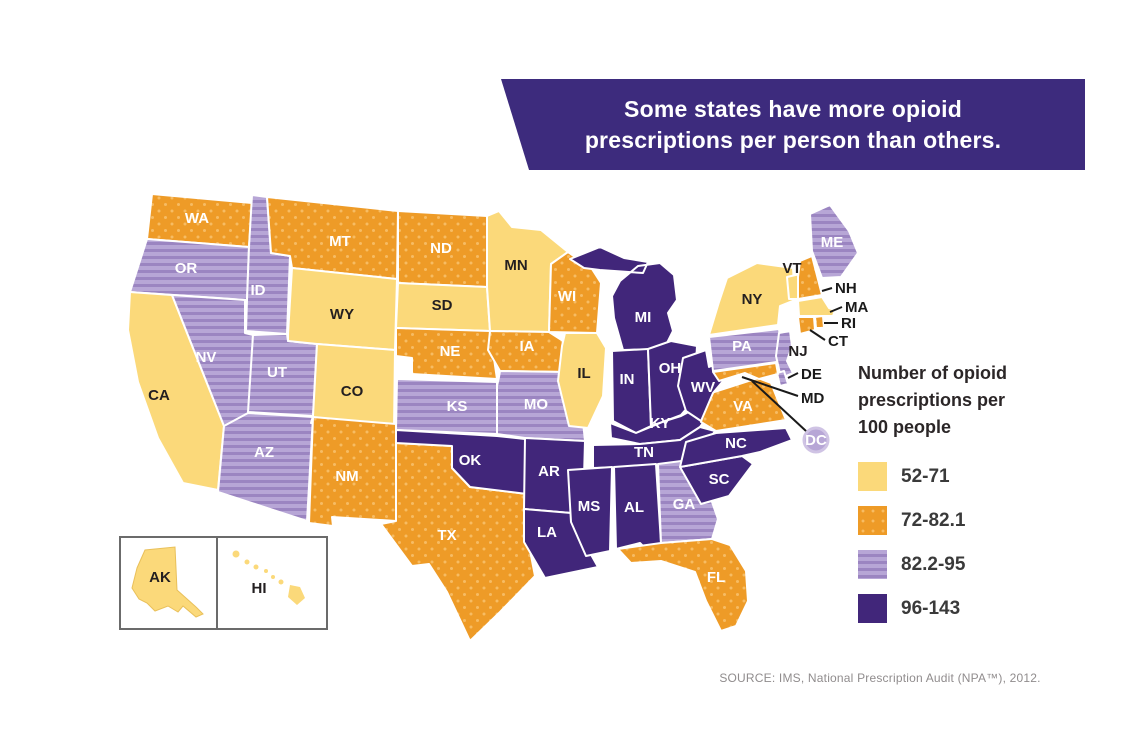 The height and width of the screenshot is (732, 1140). What do you see at coordinates (159, 395) in the screenshot?
I see `state-label-ca: CA` at bounding box center [159, 395].